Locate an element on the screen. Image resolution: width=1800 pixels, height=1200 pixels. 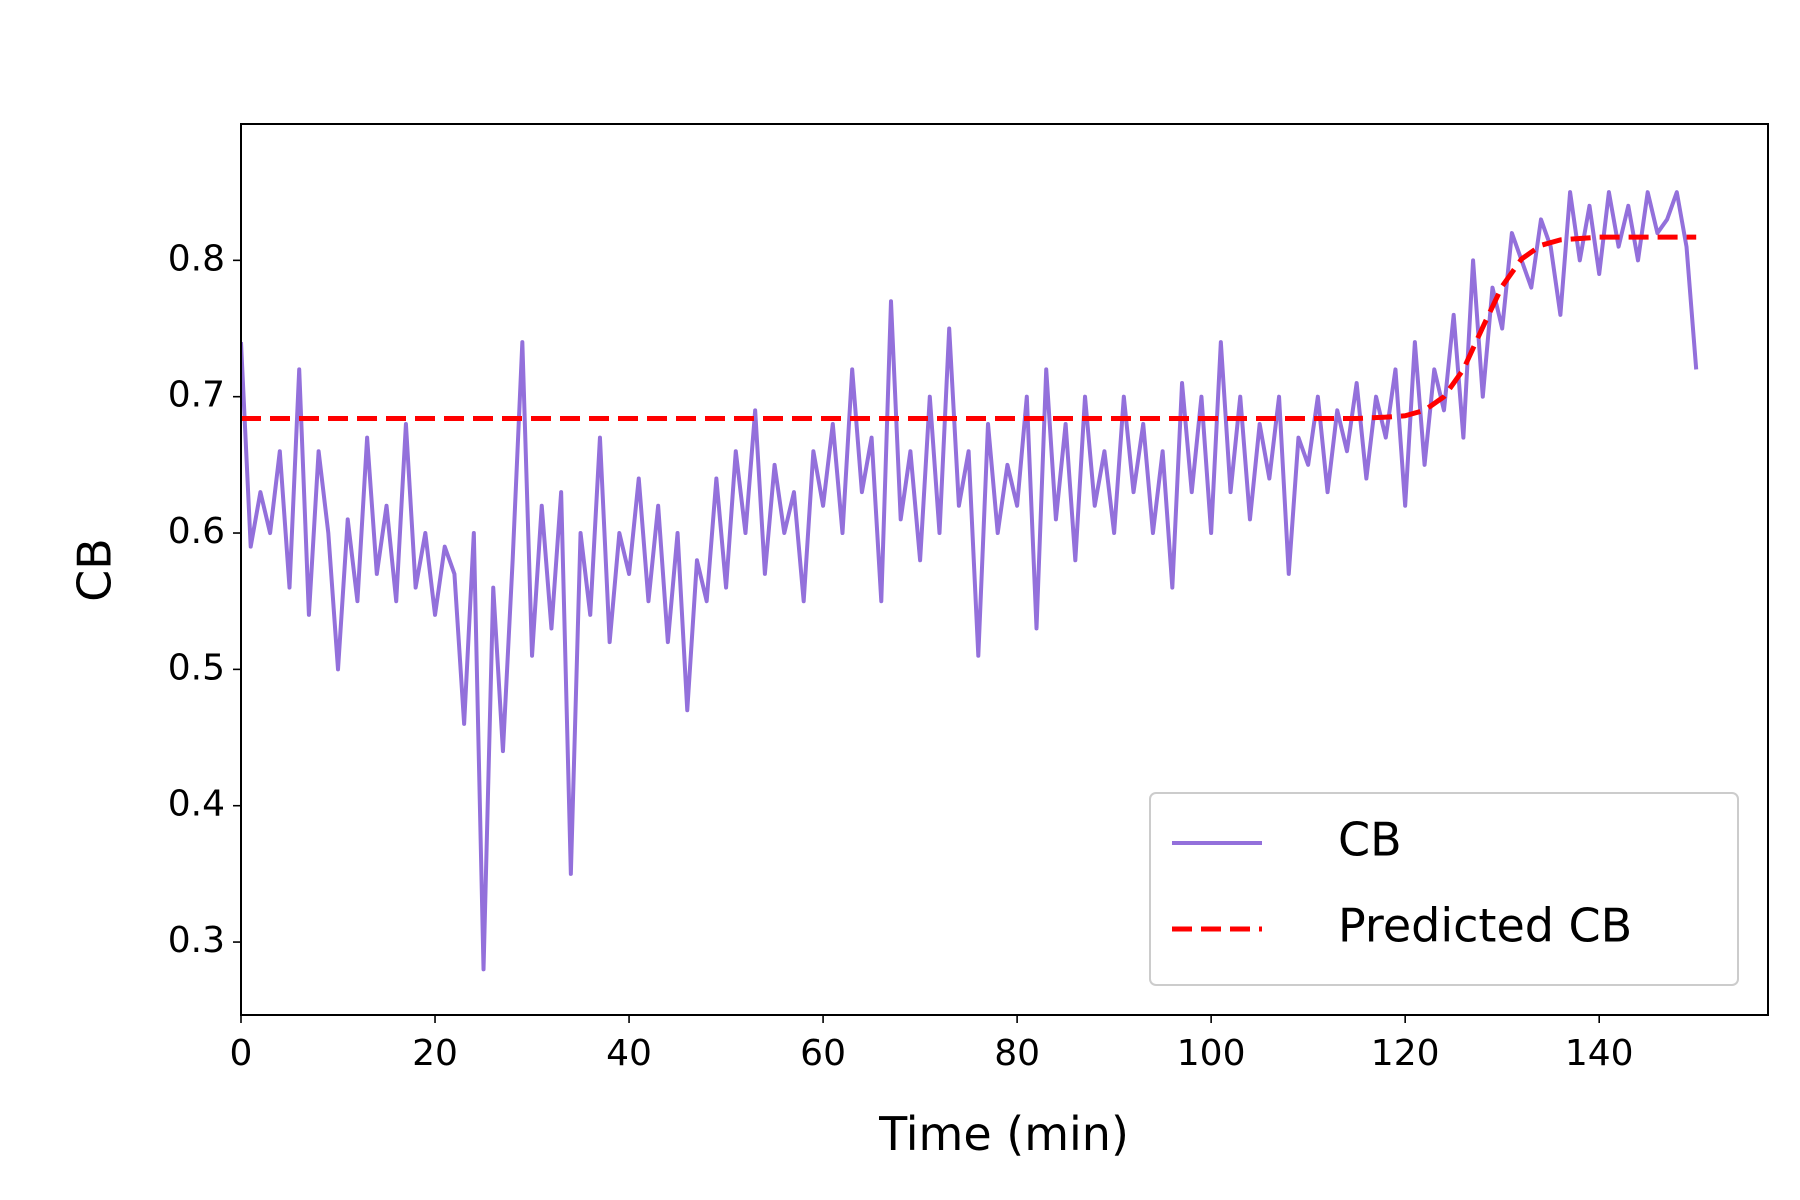
x-tick-label: 120 is located at coordinates (1405, 1053).